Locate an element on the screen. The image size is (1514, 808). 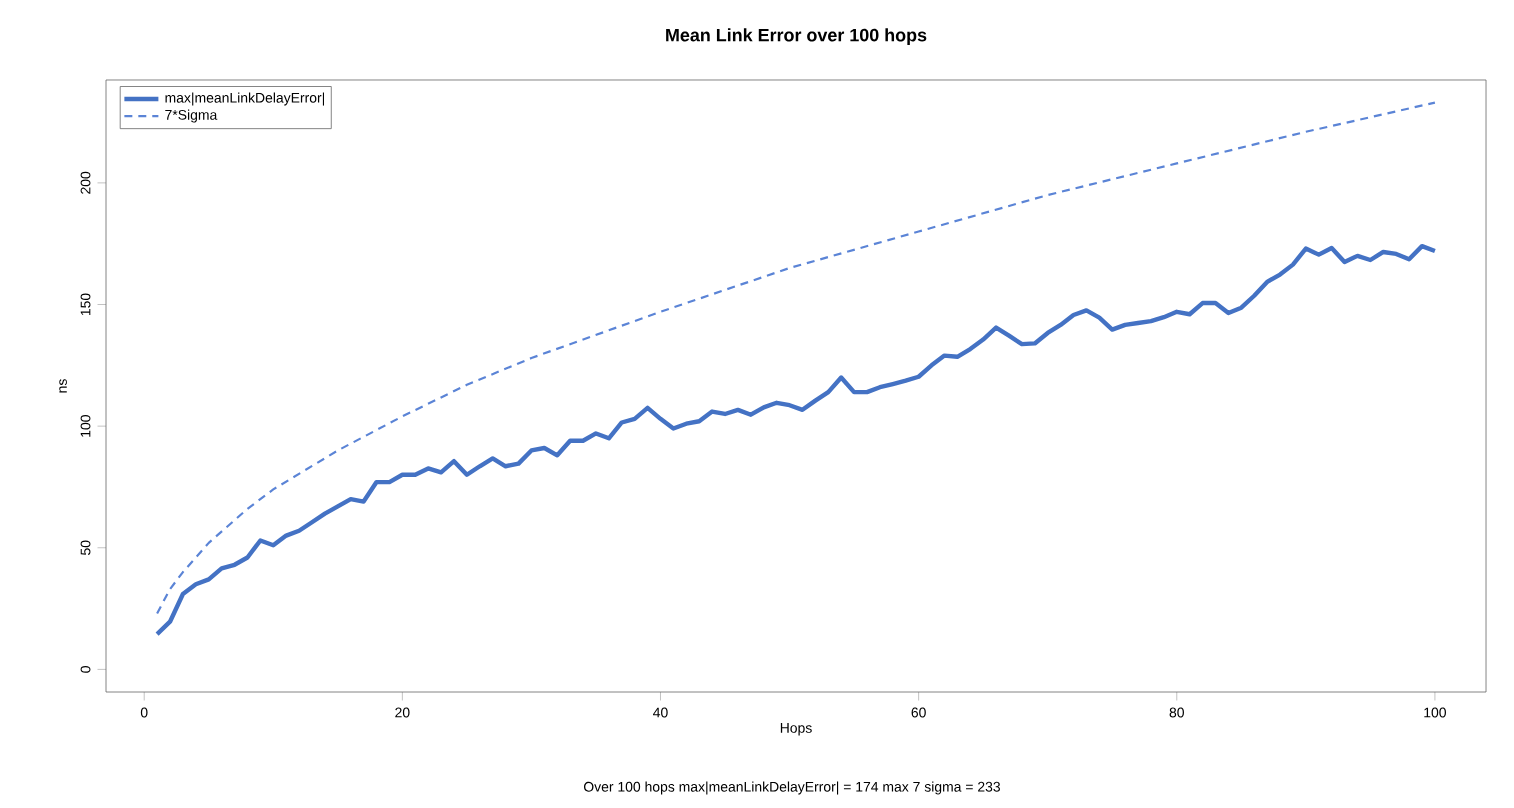
chart-title: Mean Link Error over 100 hops is located at coordinates (796, 36).